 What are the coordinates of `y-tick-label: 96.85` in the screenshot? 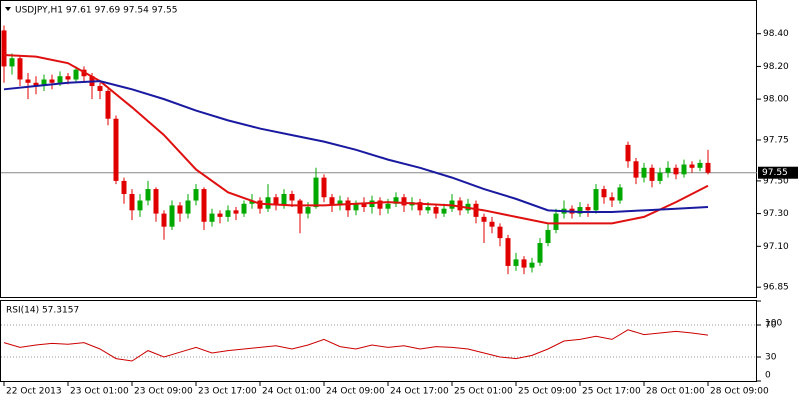 It's located at (776, 288).